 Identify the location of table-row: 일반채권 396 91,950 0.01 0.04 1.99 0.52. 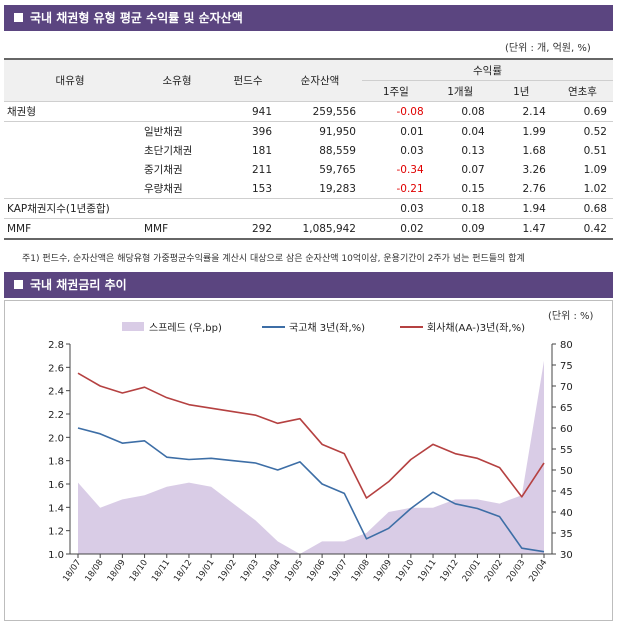
(308, 132).